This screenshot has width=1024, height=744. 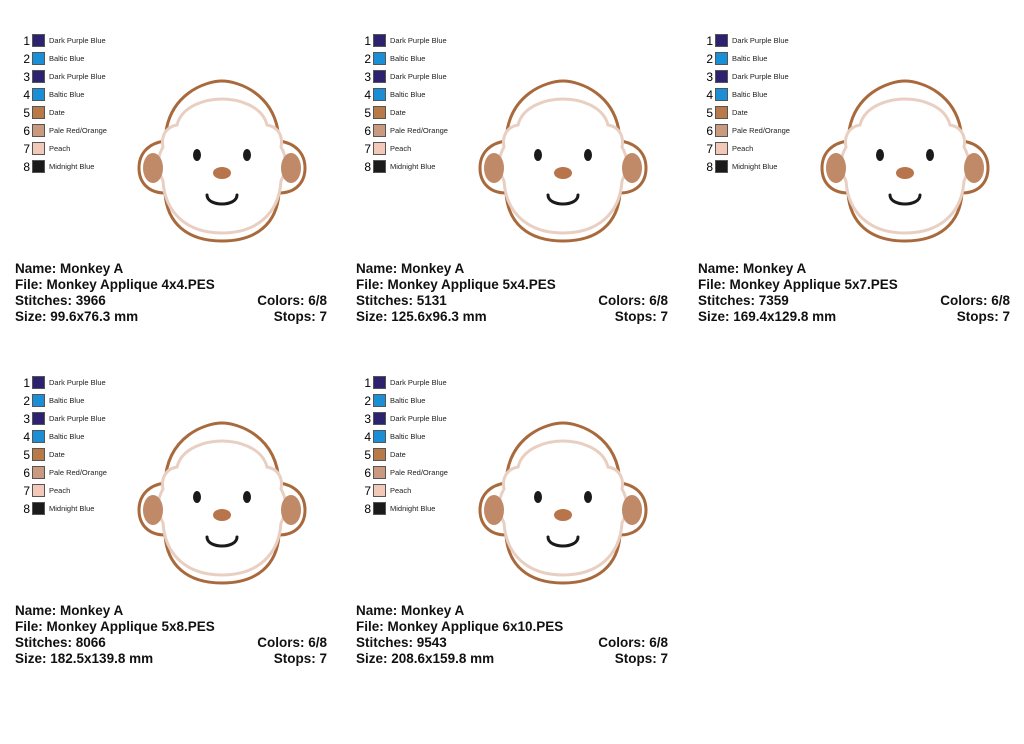 I want to click on legend-number: 5, so click(x=26, y=455).